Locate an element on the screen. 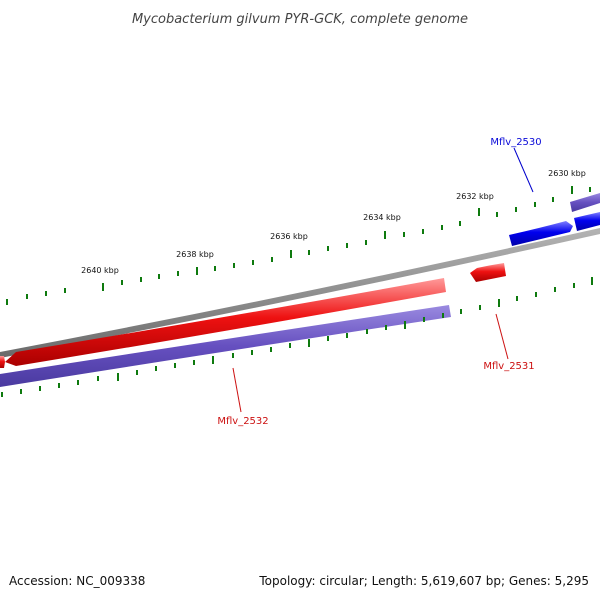 The width and height of the screenshot is (600, 600). inner-major-ticks is located at coordinates (355, 329).